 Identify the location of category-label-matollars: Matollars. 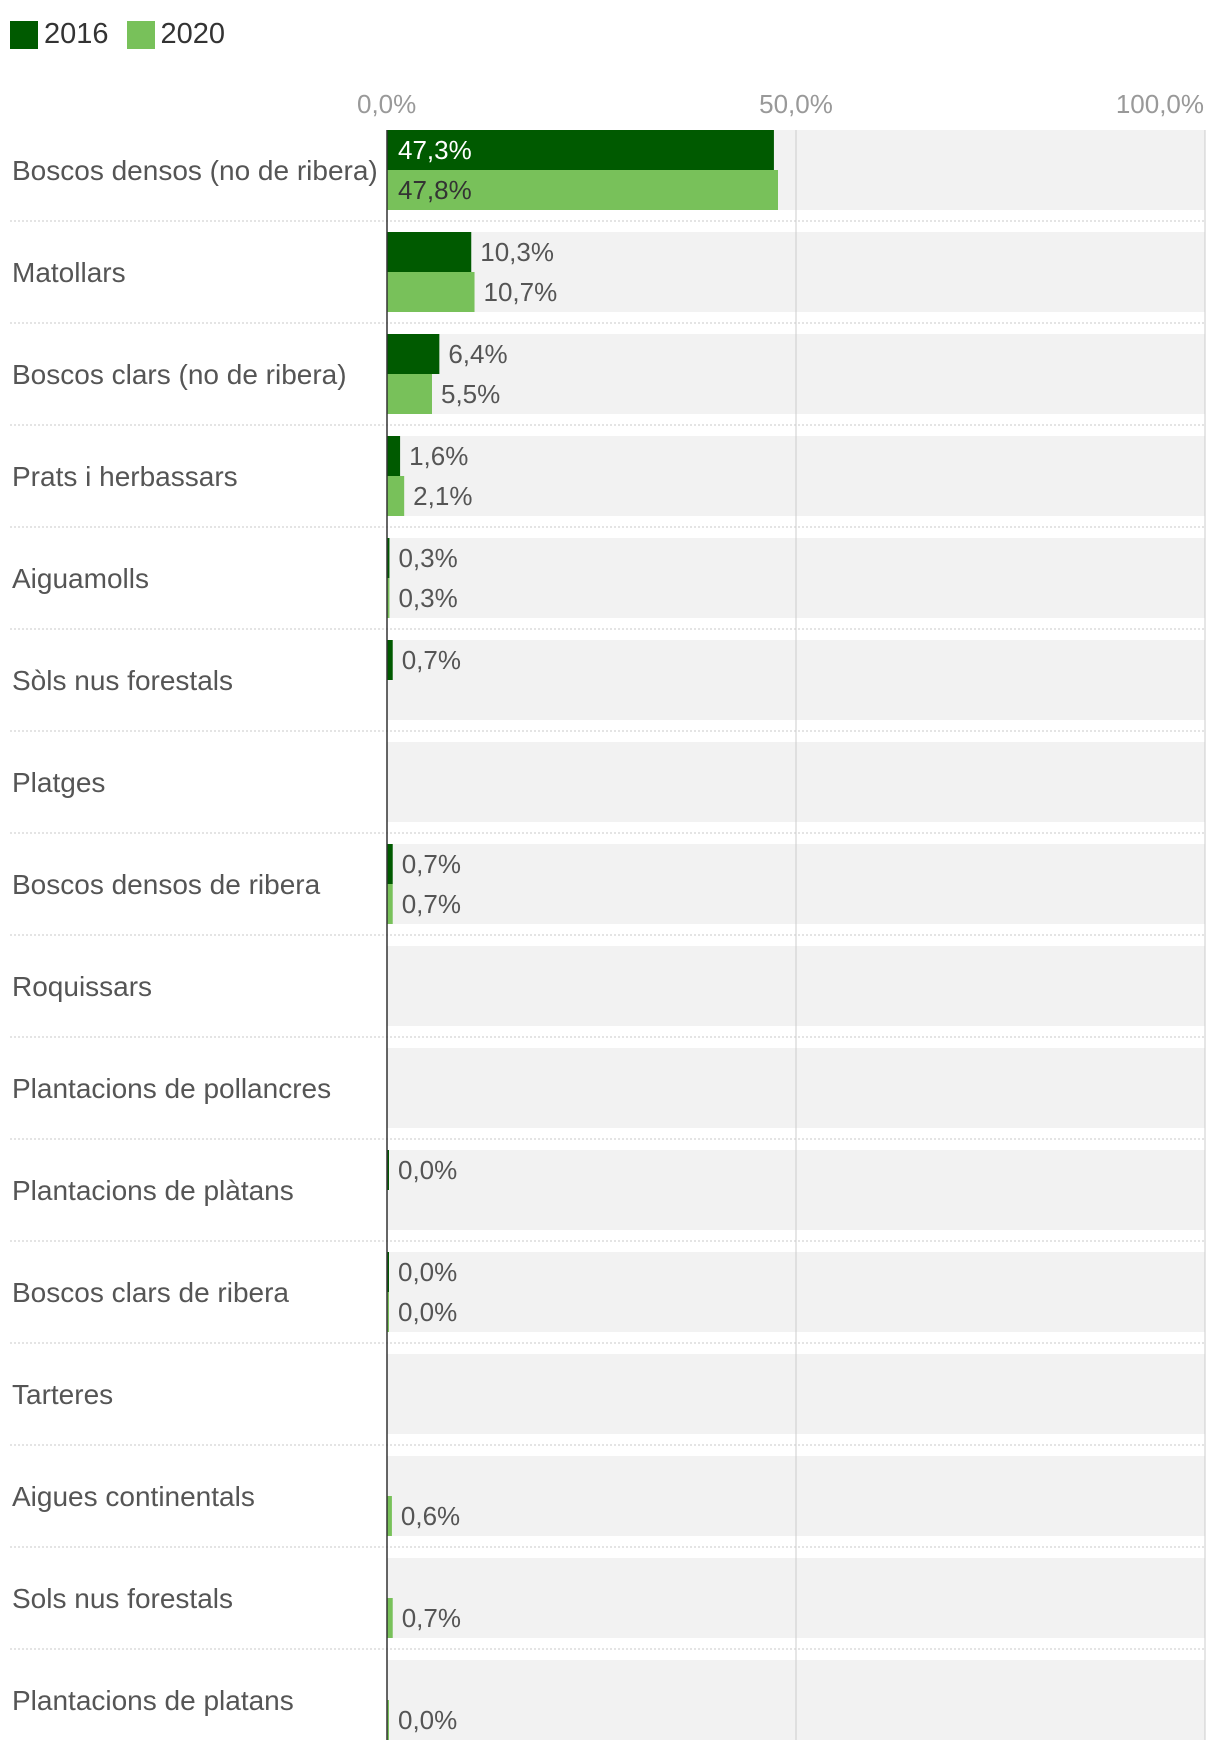
(69, 272).